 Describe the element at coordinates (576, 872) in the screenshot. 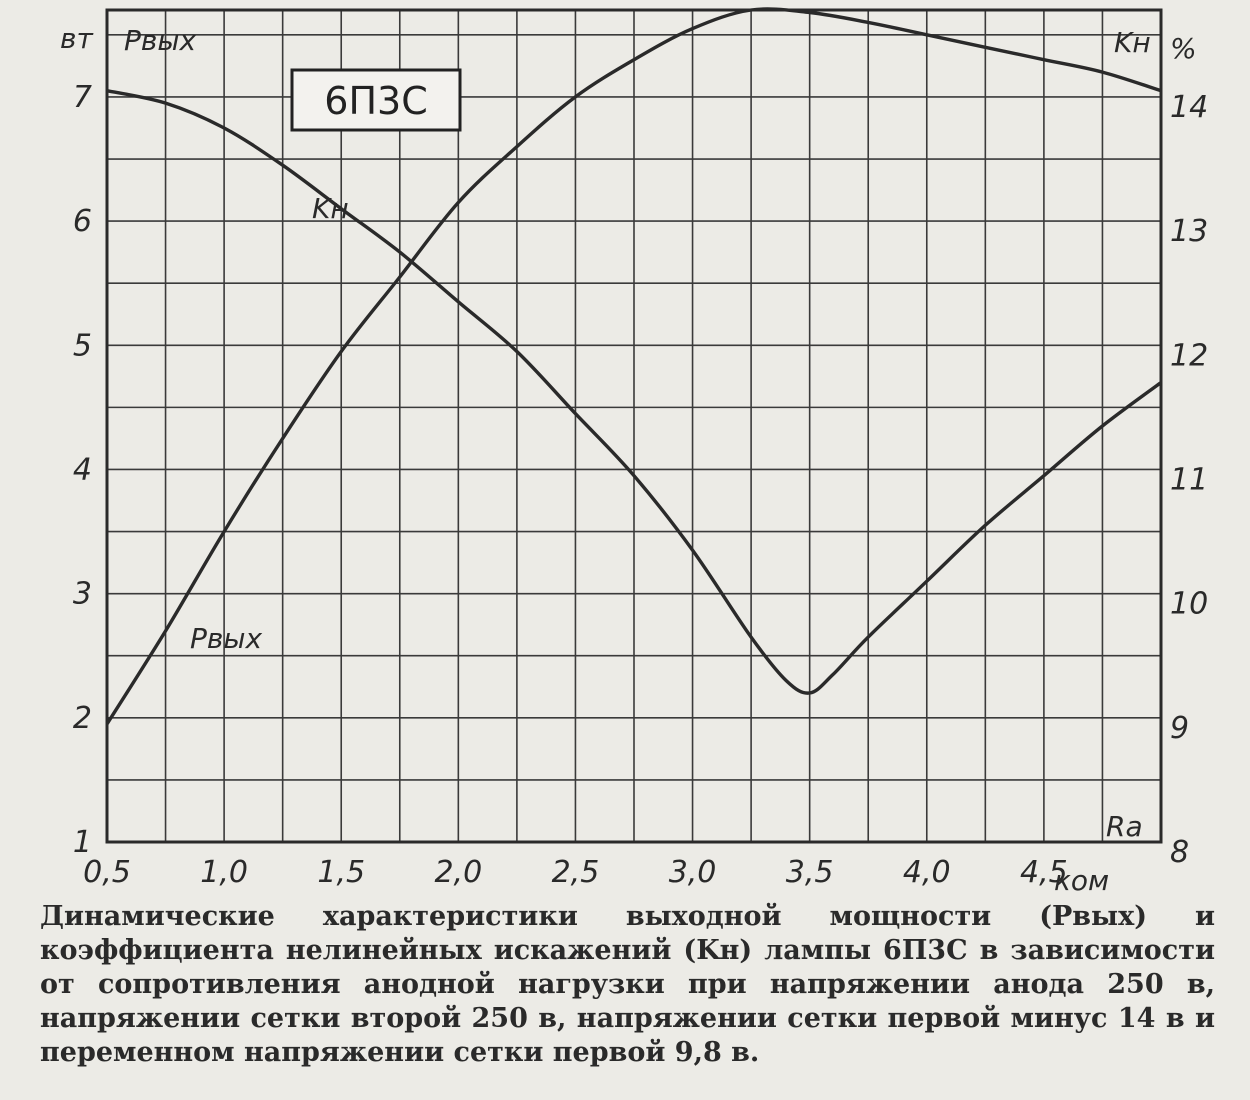

I see `x-tick-label: 2,5` at that location.